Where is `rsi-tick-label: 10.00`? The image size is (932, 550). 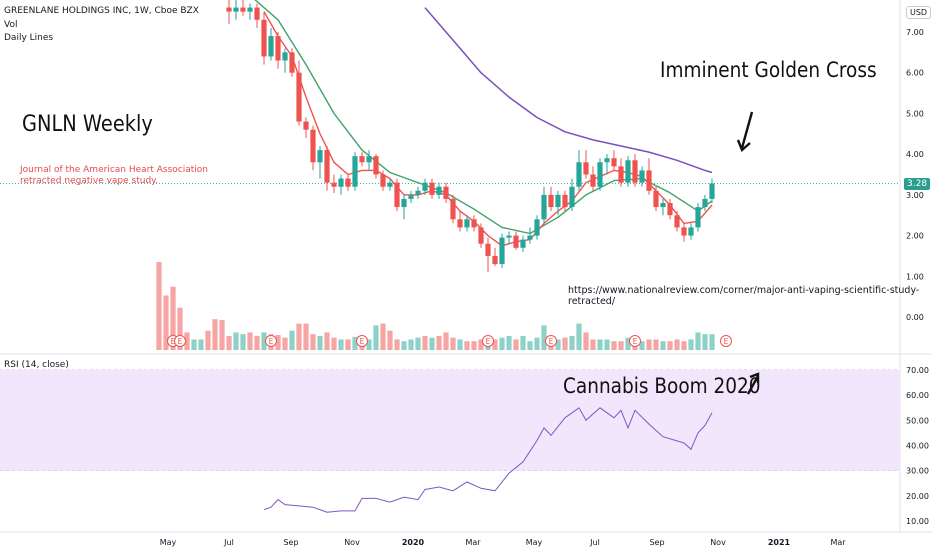 rsi-tick-label: 10.00 is located at coordinates (917, 521).